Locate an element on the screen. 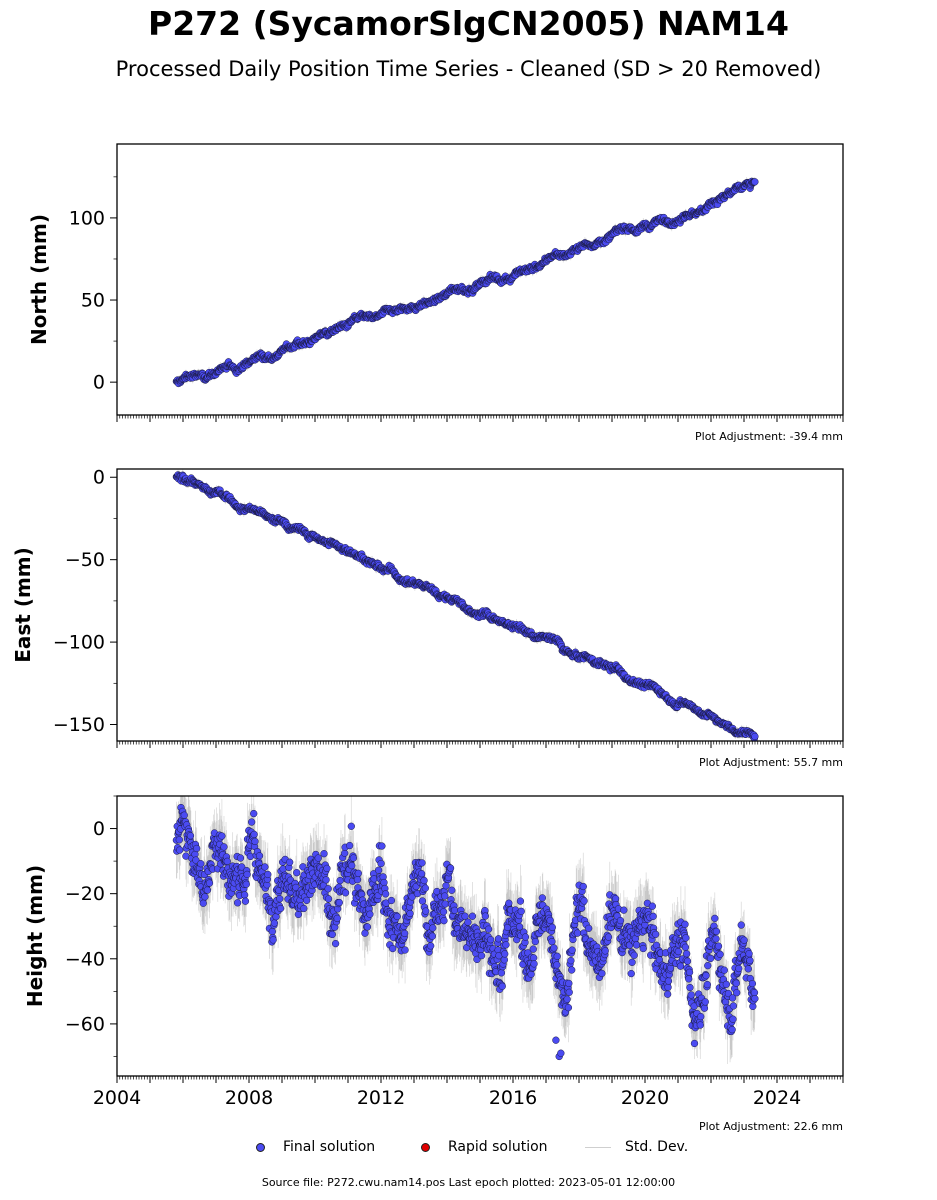 The height and width of the screenshot is (1200, 937). y-axis-label: East (mm) is located at coordinates (23, 605).